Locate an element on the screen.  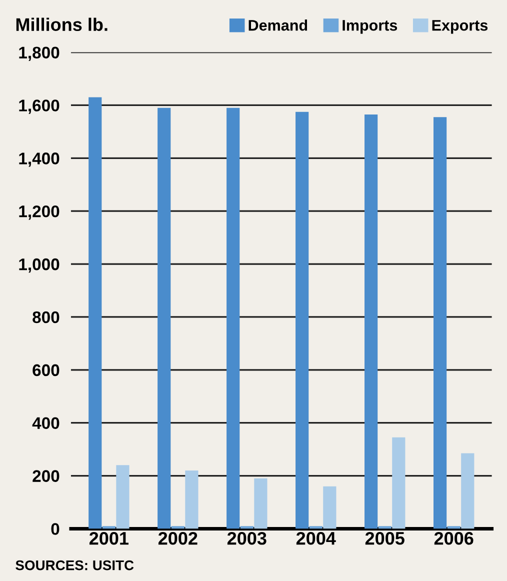
x-tick-label: 2004 is located at coordinates (316, 538).